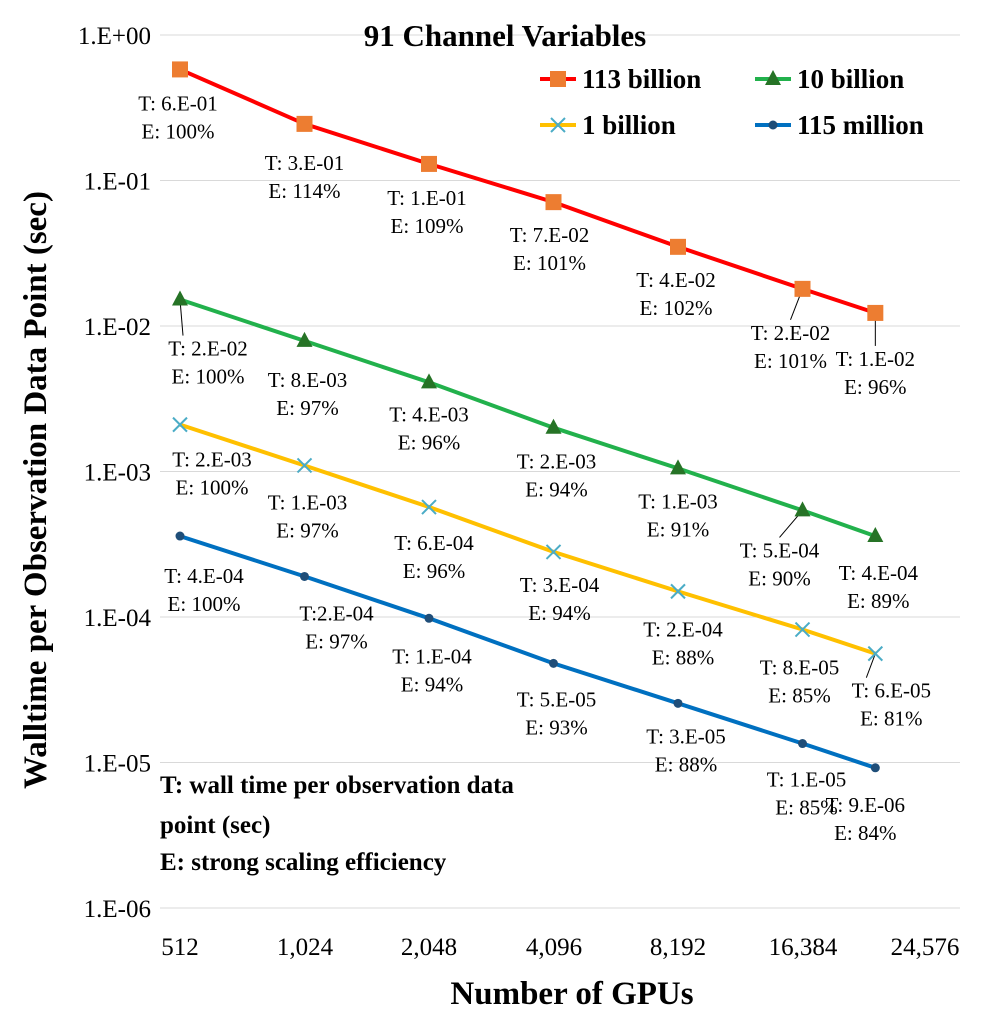  What do you see at coordinates (305, 947) in the screenshot?
I see `x-tick-label: 1,024` at bounding box center [305, 947].